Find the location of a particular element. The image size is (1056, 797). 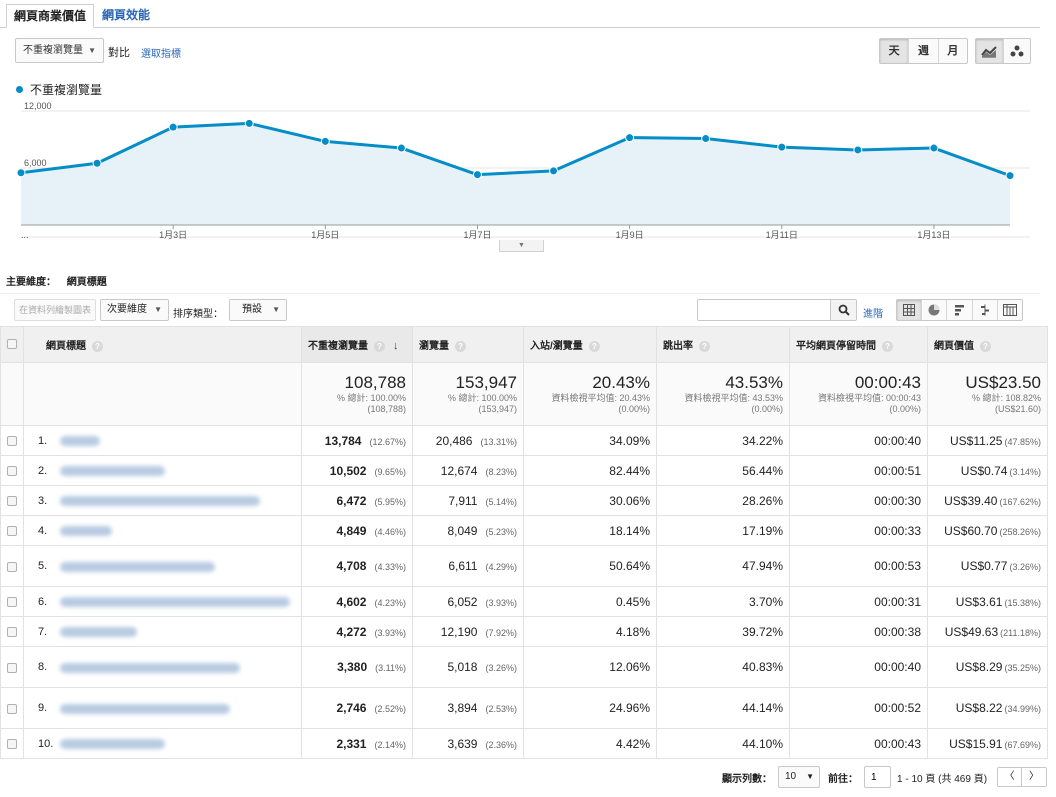

tab-page-value: 網頁商業價值 is located at coordinates (50, 16).